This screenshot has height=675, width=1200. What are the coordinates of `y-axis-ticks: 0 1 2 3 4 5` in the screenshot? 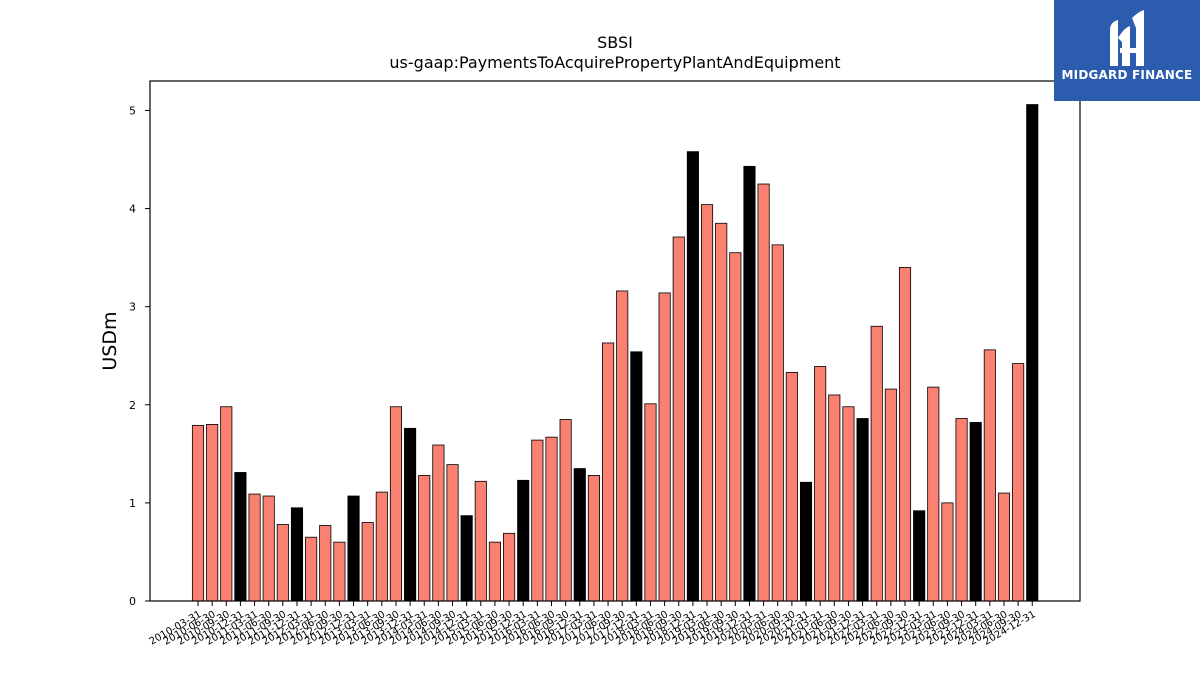 It's located at (139, 356).